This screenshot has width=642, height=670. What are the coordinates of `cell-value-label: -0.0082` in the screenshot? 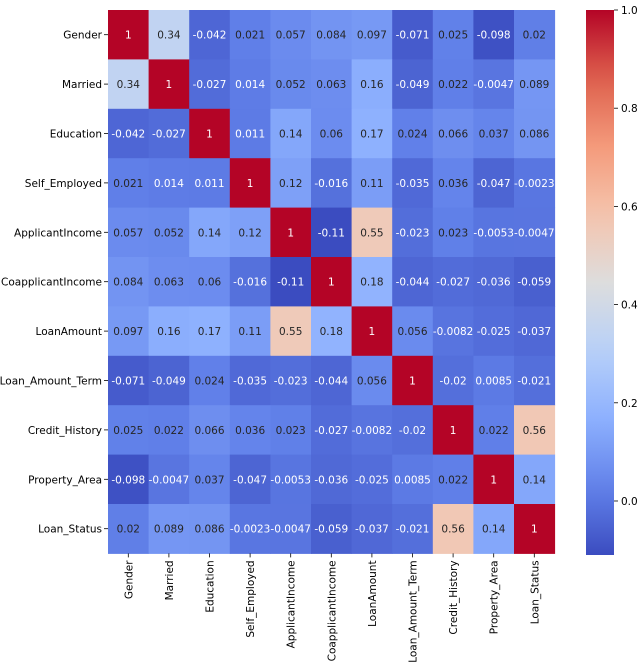 It's located at (453, 332).